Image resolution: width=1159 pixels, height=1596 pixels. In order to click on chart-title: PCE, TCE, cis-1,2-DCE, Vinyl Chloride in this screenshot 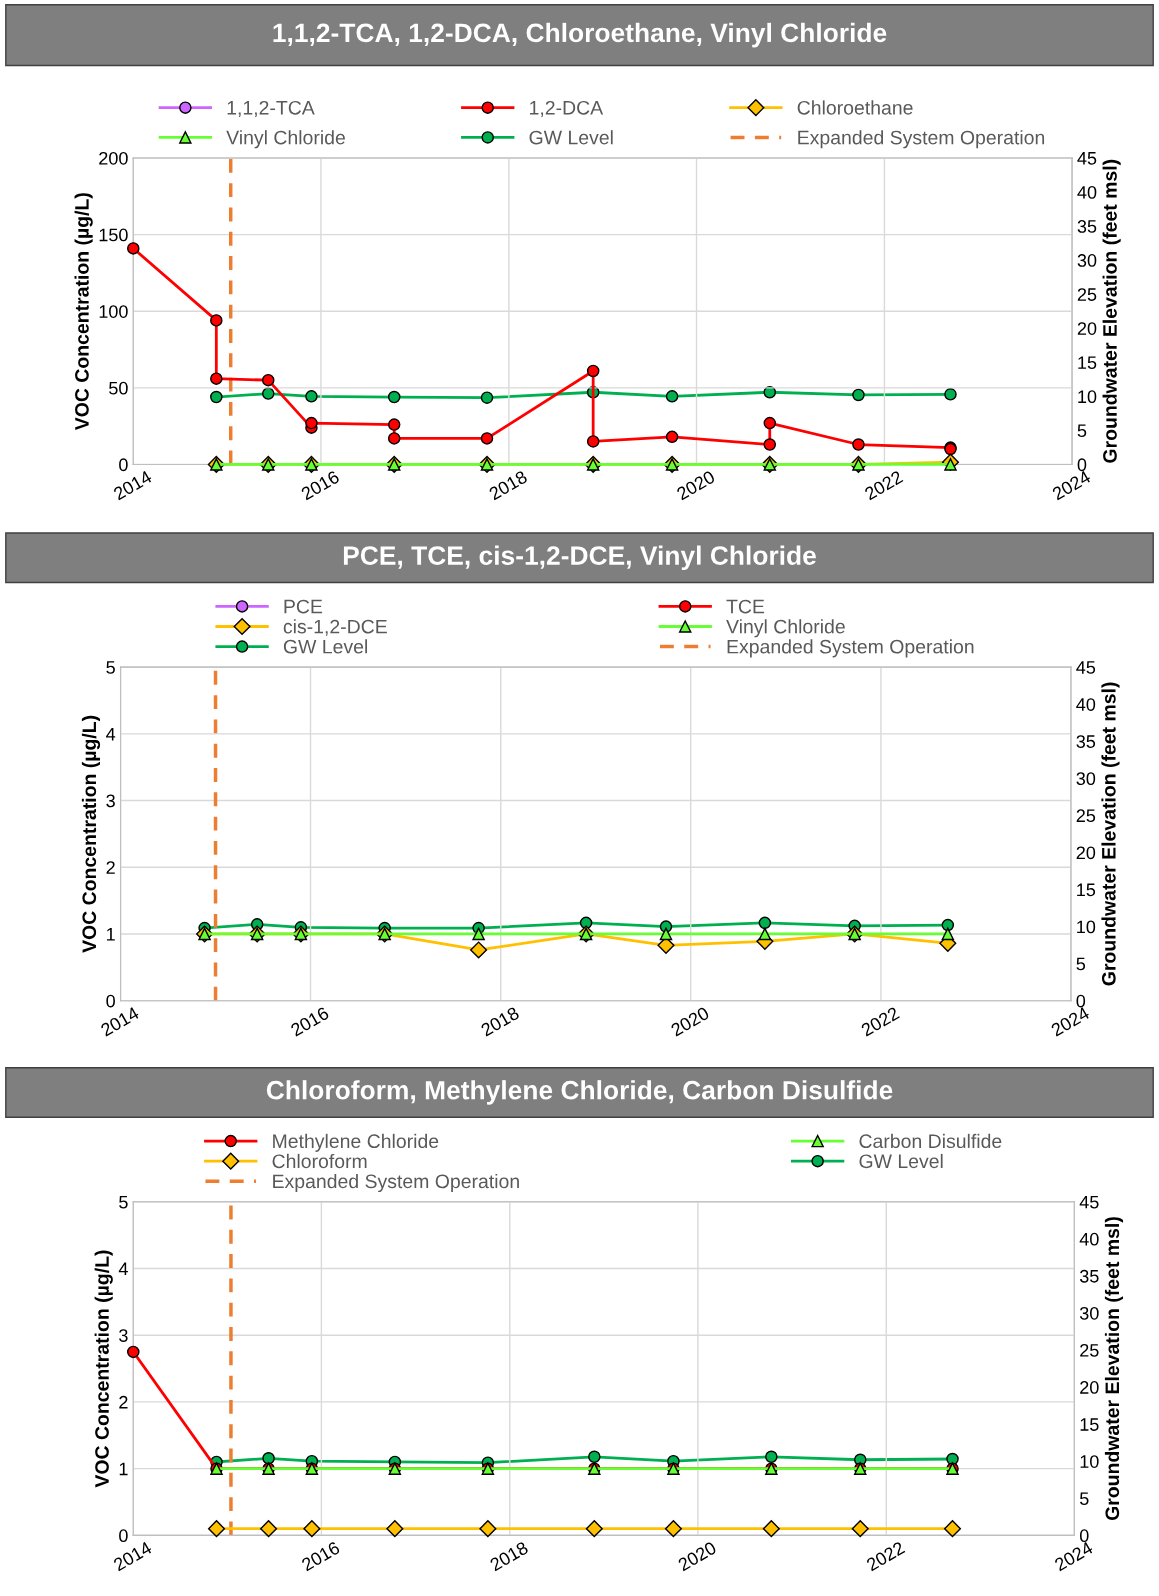, I will do `click(579, 558)`.